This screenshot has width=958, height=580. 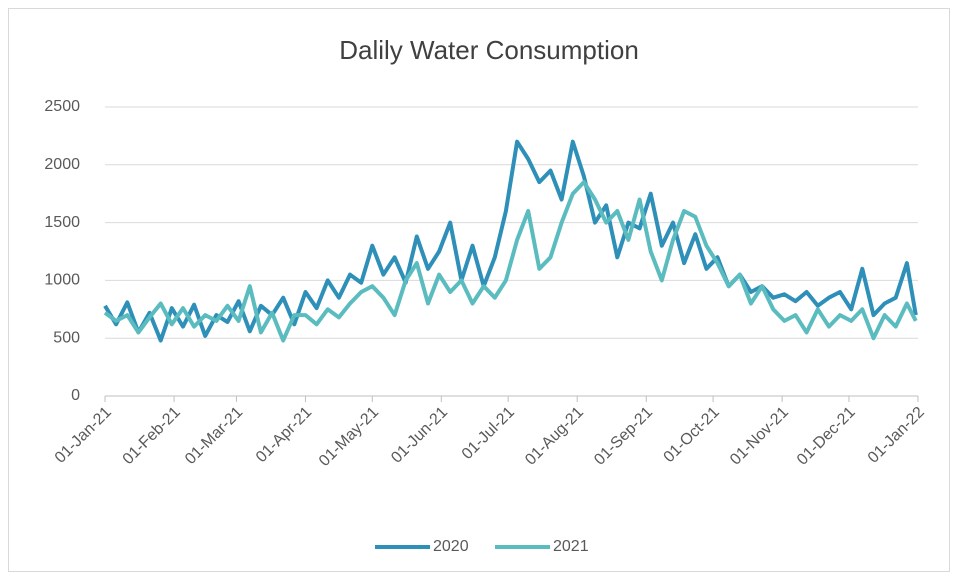 I want to click on y-tick-label: 0, so click(x=75, y=395).